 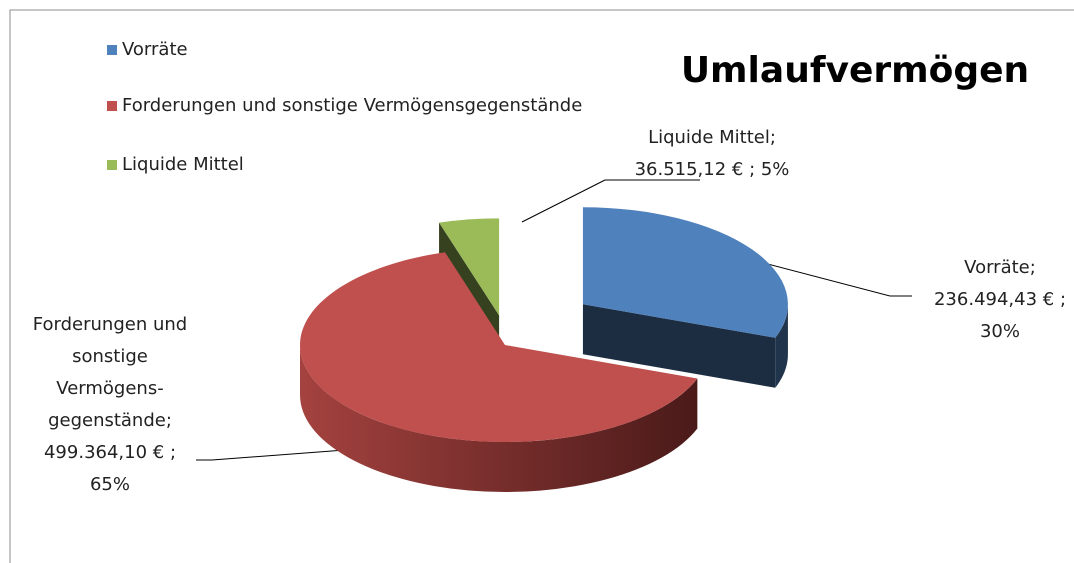 I want to click on data-label: Liquide Mittel;, so click(x=712, y=137).